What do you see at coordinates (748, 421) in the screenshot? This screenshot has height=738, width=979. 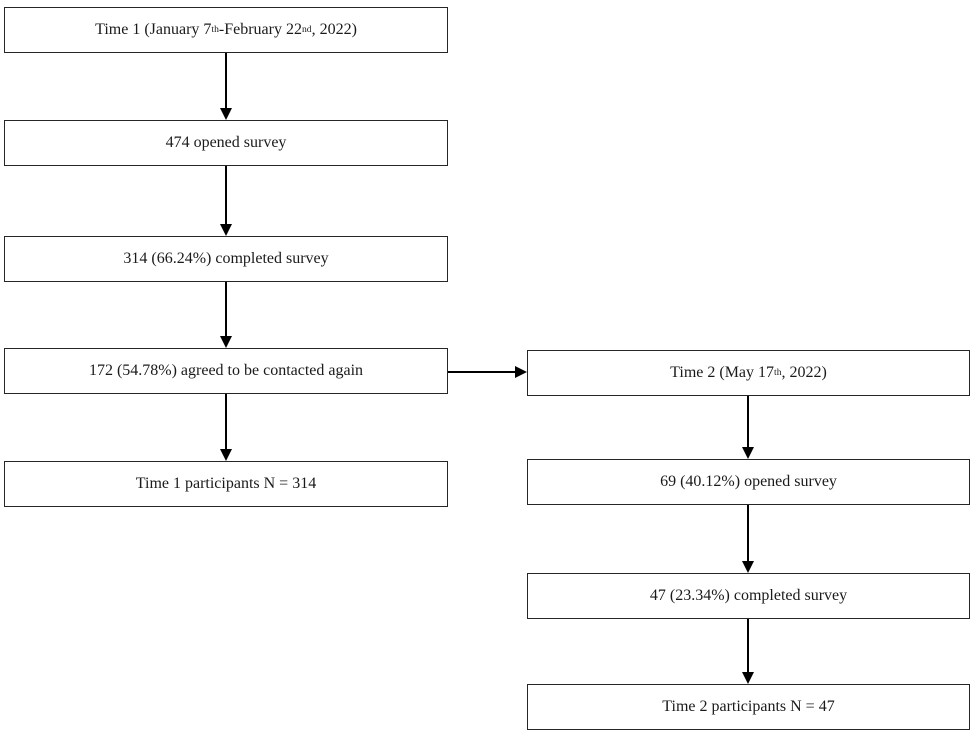 I see `down-arrow-time2-header-to-opened` at bounding box center [748, 421].